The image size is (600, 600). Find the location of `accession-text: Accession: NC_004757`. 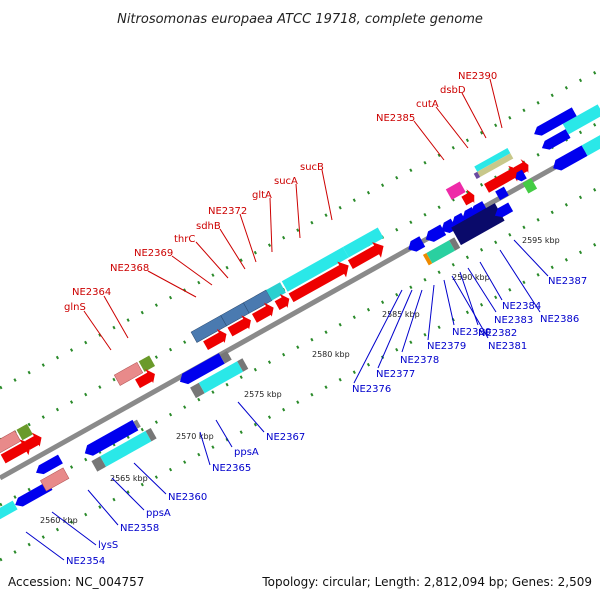

accession-text: Accession: NC_004757 is located at coordinates (76, 582).